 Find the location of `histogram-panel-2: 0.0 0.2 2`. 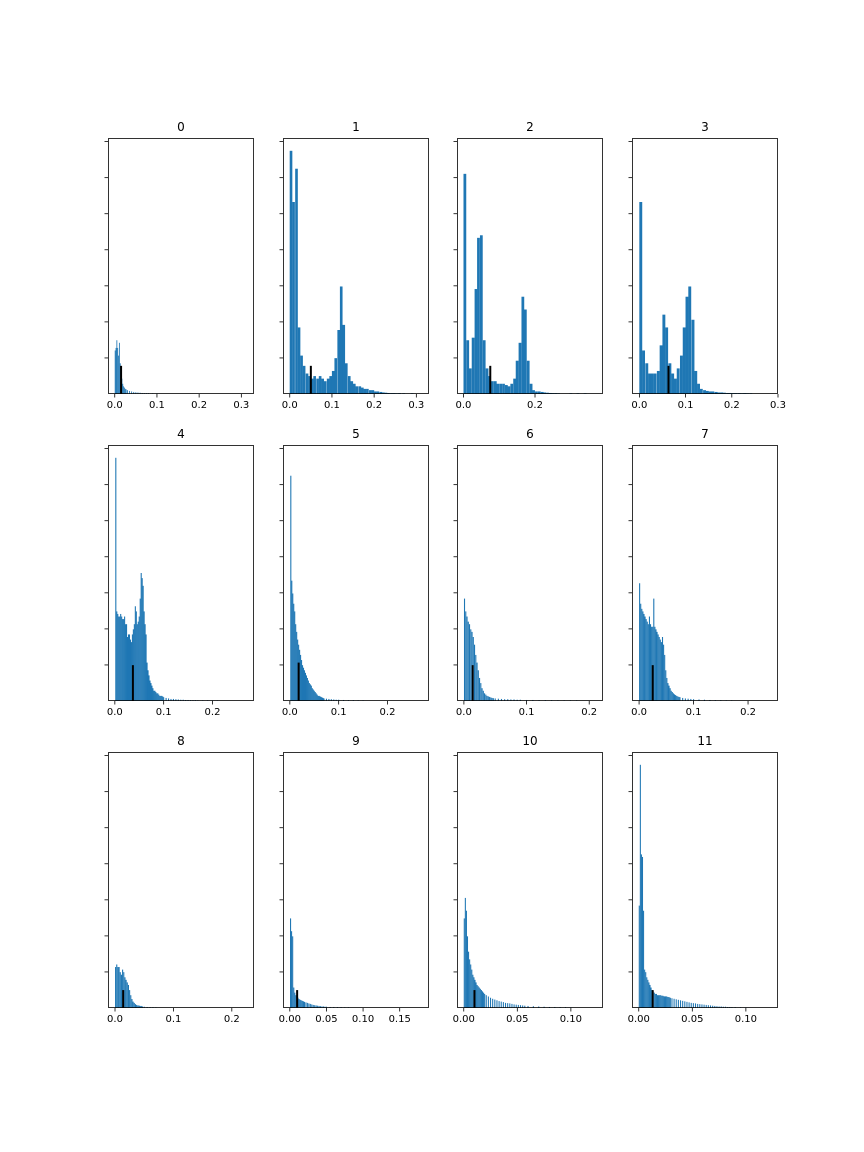

histogram-panel-2: 0.0 0.2 2 is located at coordinates (528, 265).